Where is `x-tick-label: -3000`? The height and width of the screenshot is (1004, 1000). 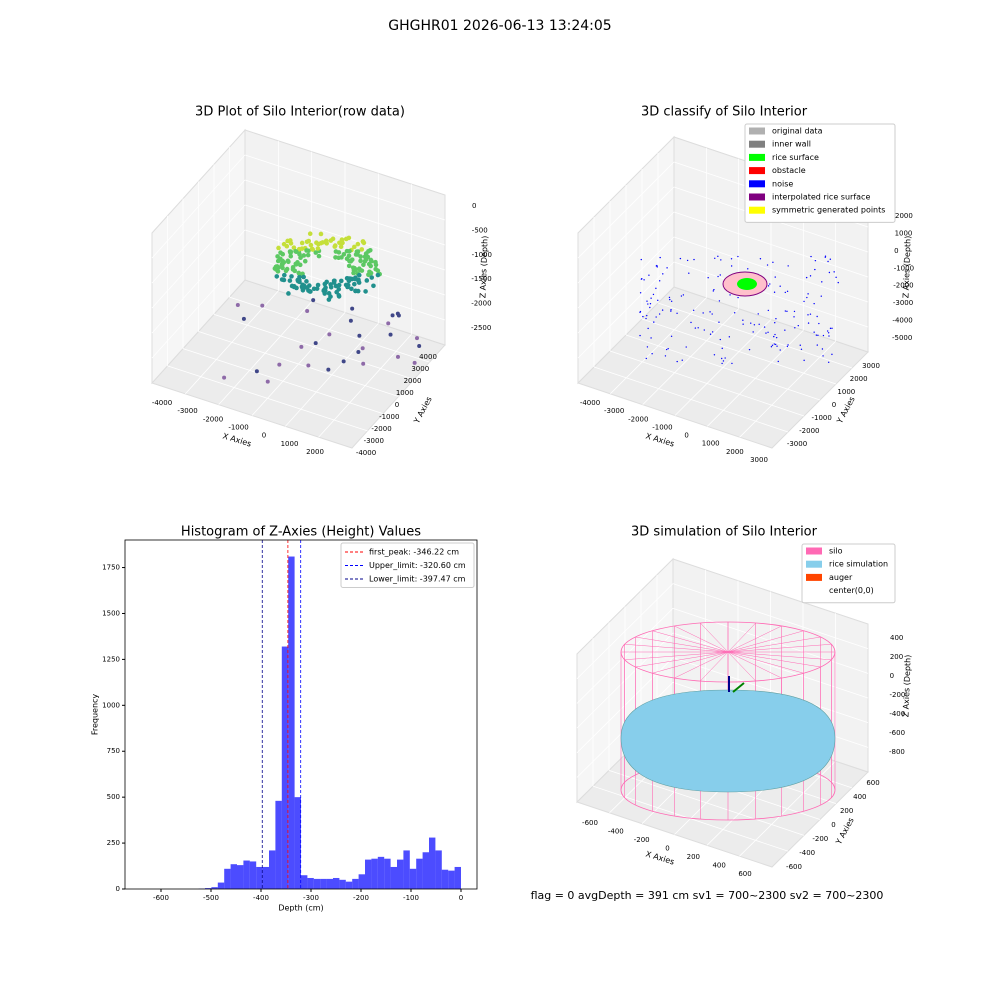
x-tick-label: -3000 is located at coordinates (187, 411).